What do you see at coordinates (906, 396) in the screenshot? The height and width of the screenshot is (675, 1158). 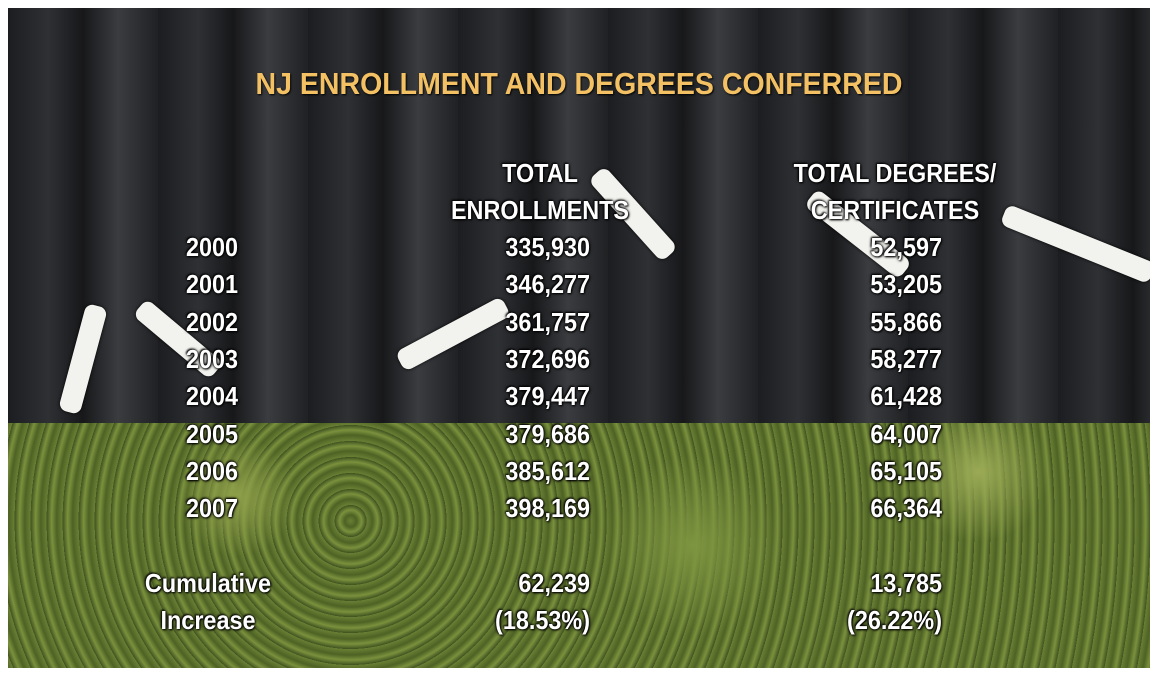 I see `cell: 61,428` at bounding box center [906, 396].